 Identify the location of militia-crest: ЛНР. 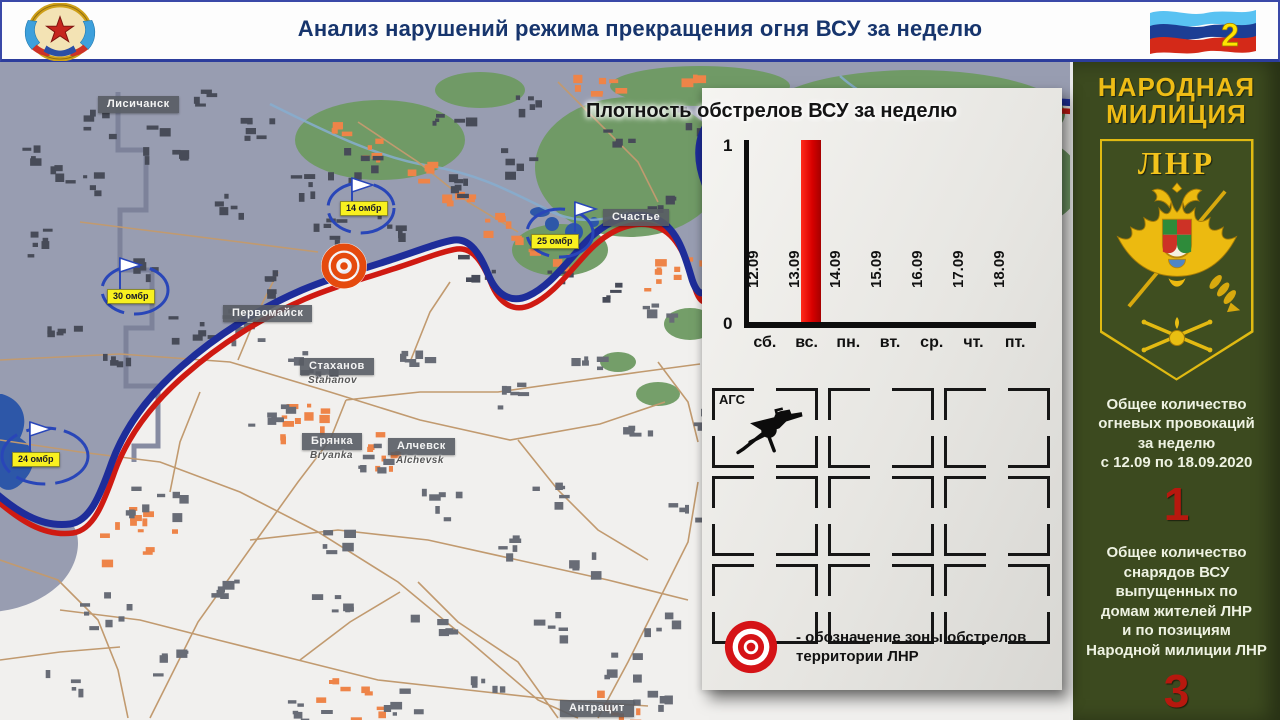
(1176, 259).